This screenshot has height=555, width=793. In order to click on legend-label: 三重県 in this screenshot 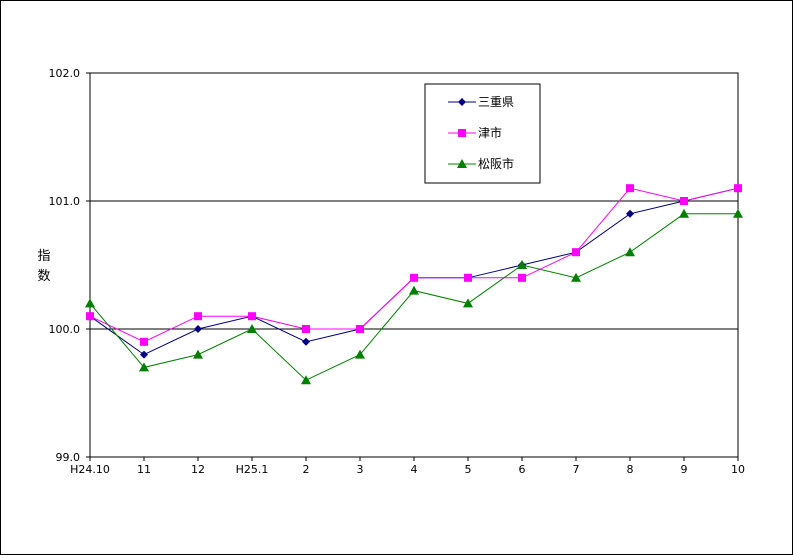, I will do `click(496, 102)`.